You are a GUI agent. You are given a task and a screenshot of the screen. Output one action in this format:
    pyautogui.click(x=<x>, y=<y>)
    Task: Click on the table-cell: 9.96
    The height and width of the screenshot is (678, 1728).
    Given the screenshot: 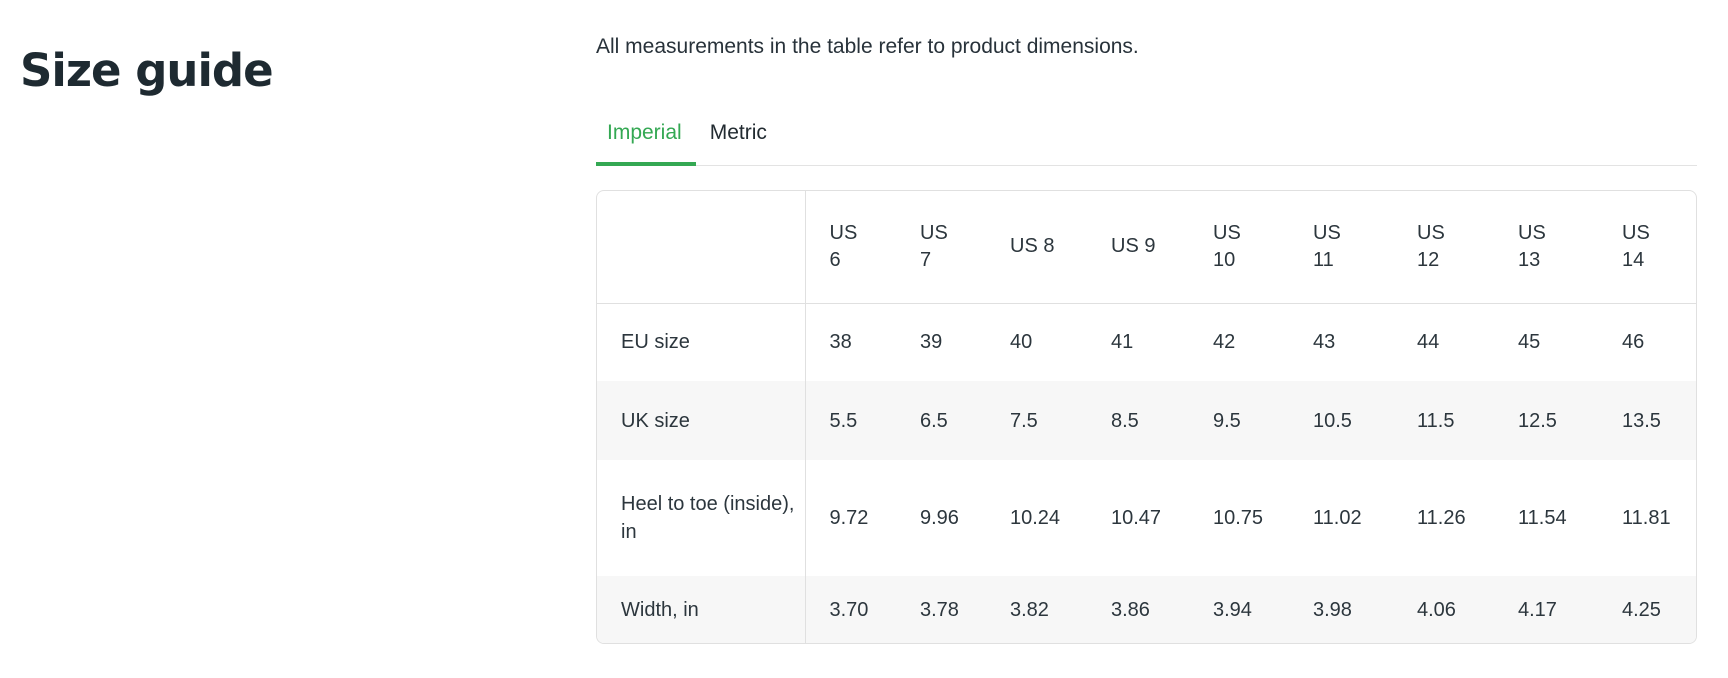 What is the action you would take?
    pyautogui.click(x=939, y=518)
    